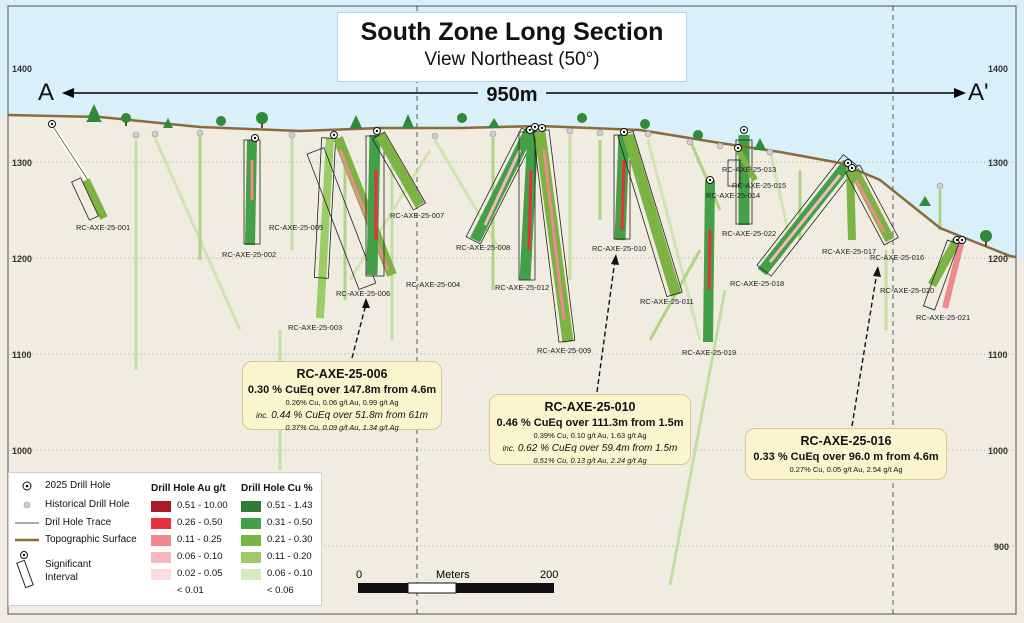 The image size is (1024, 623). What do you see at coordinates (359, 575) in the screenshot?
I see `scale-start: 0` at bounding box center [359, 575].